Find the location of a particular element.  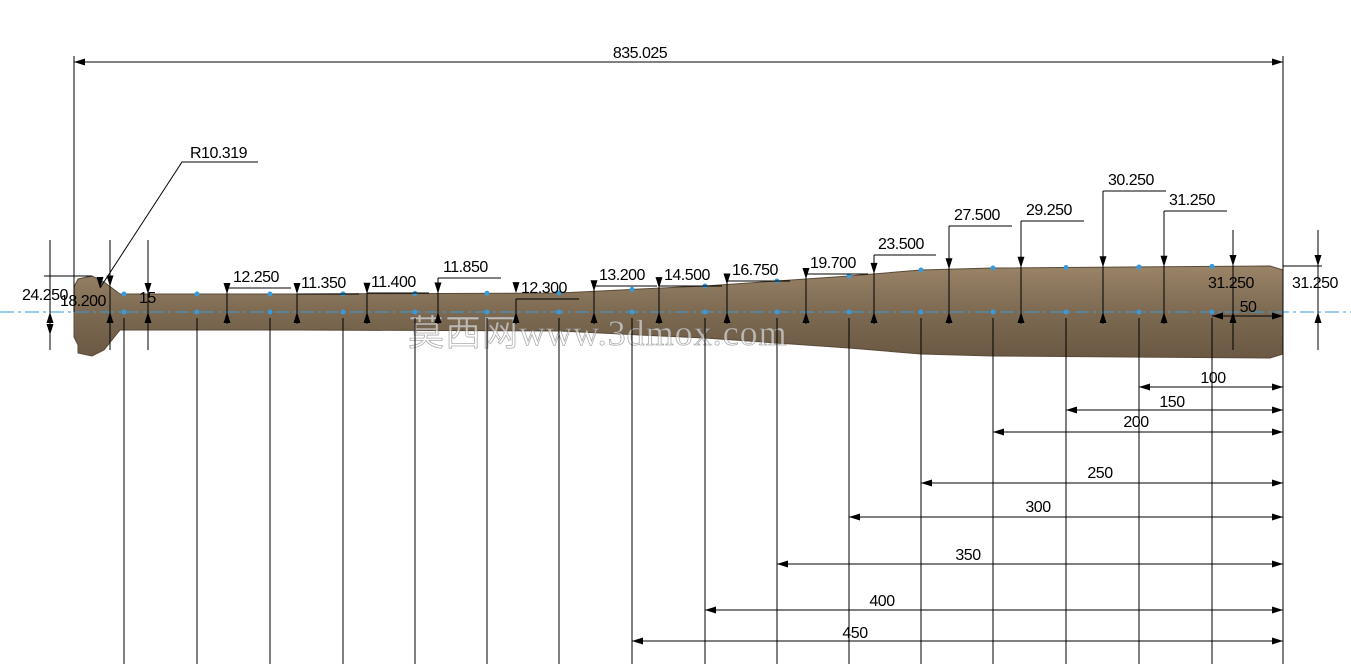

station-dimension: 200 is located at coordinates (1136, 422).